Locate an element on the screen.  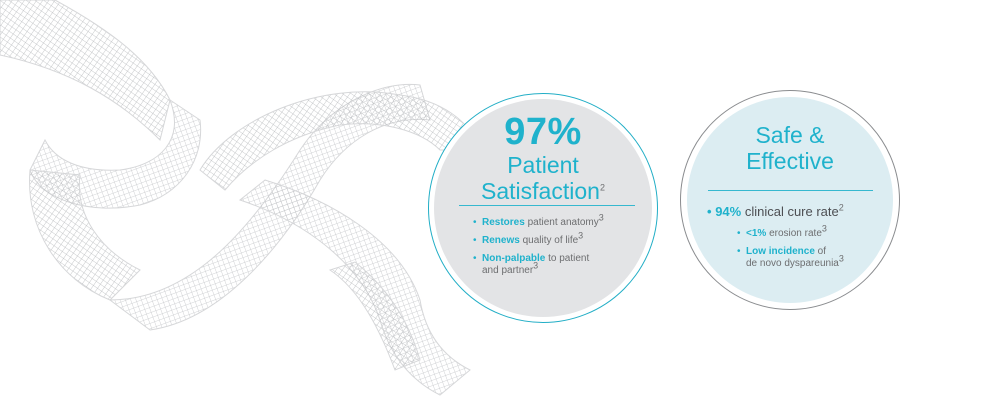
safety-heading: Safe & Effective is located at coordinates (790, 148).